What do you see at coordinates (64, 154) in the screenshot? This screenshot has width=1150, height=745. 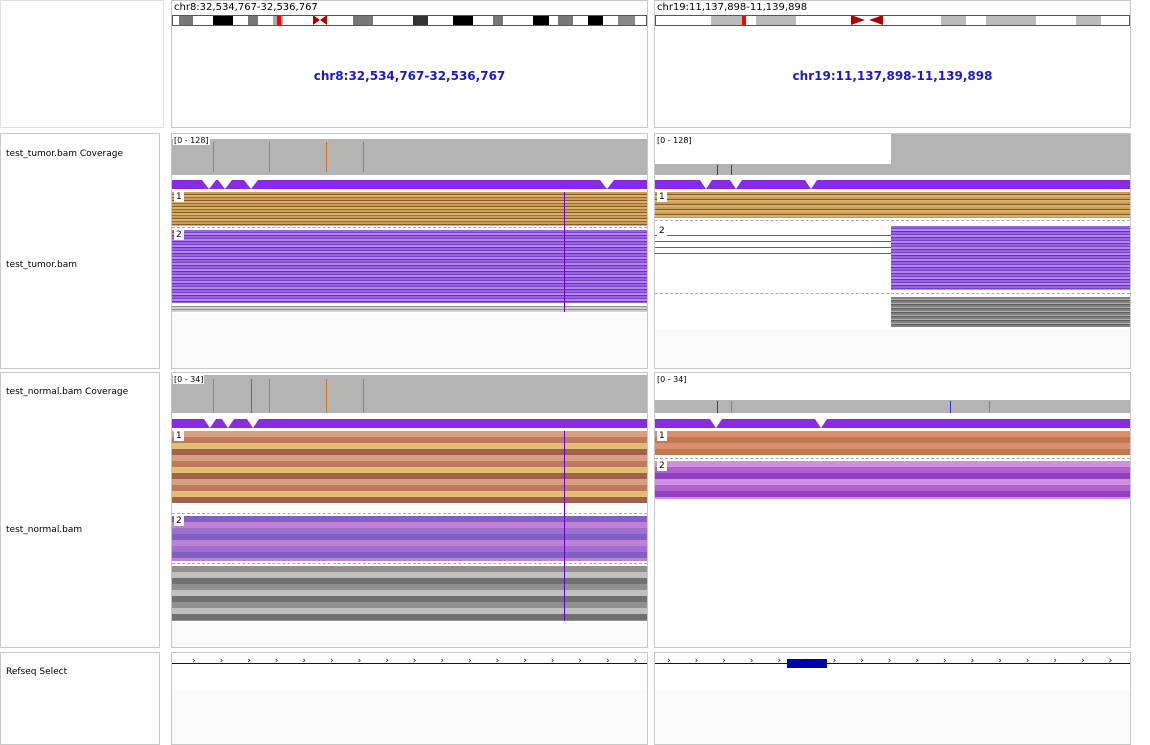 I see `tumor-coverage-track-name: test_tumor.bam Coverage` at bounding box center [64, 154].